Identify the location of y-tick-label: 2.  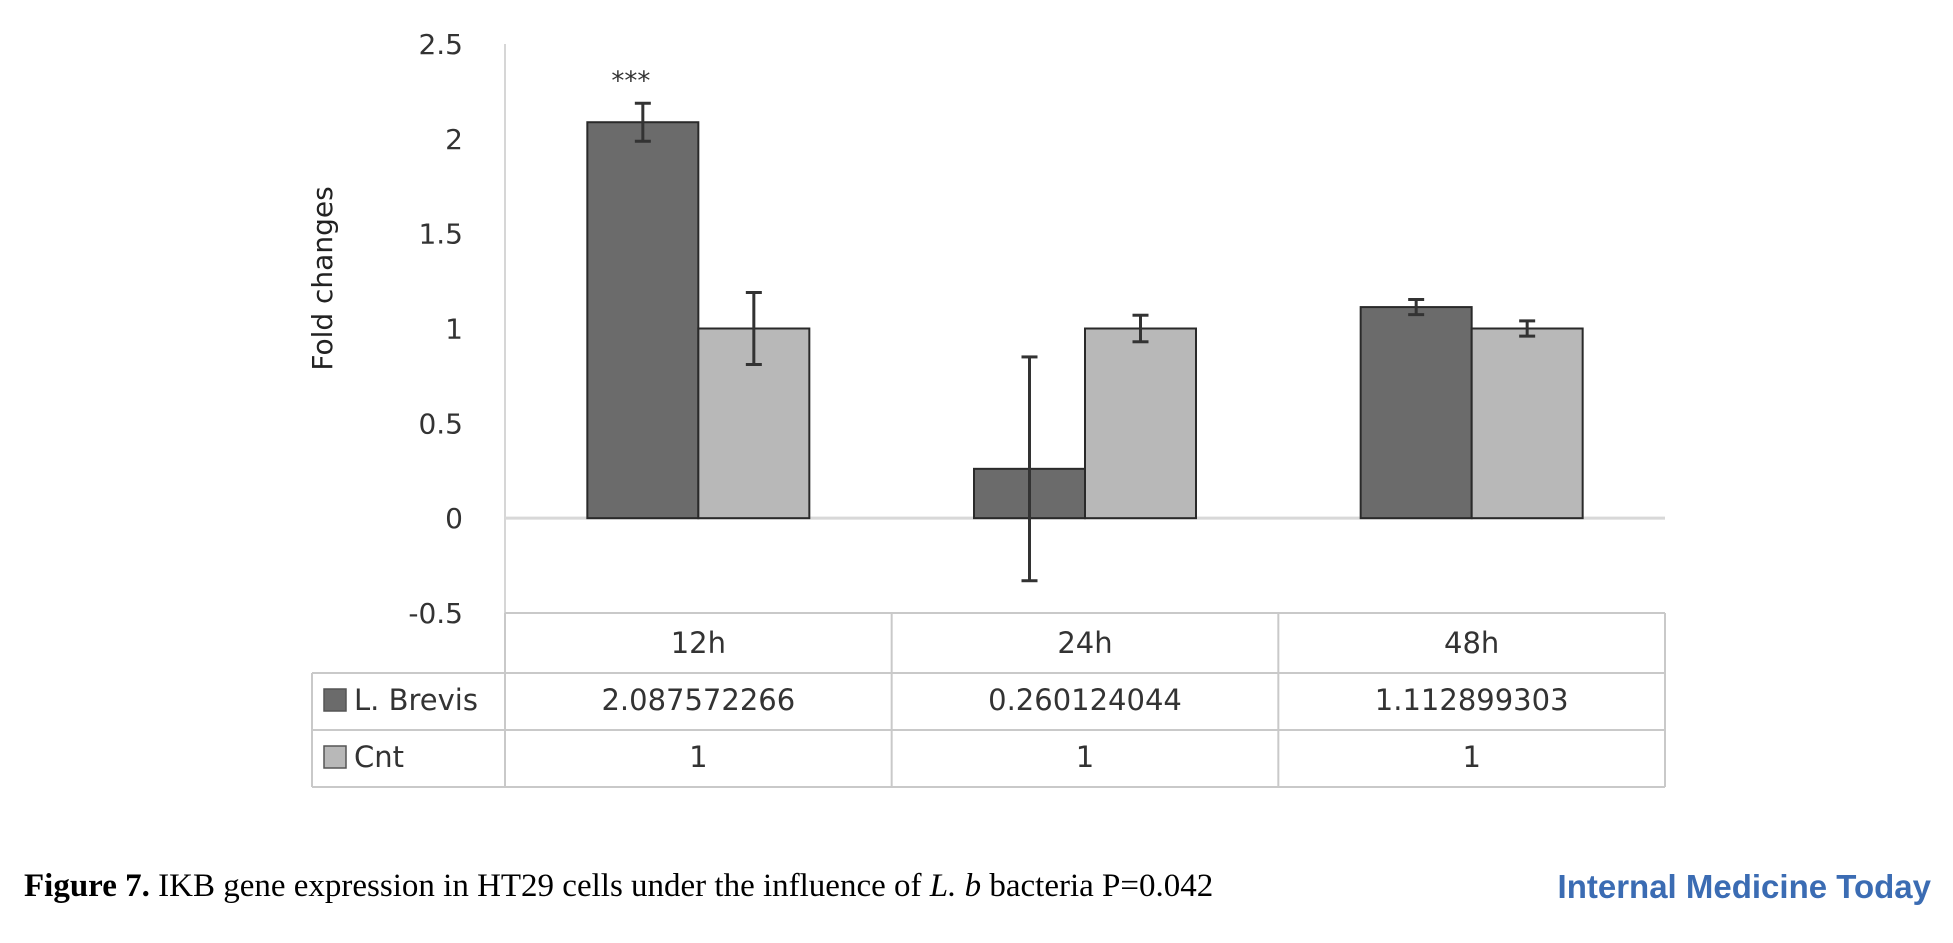
(454, 139).